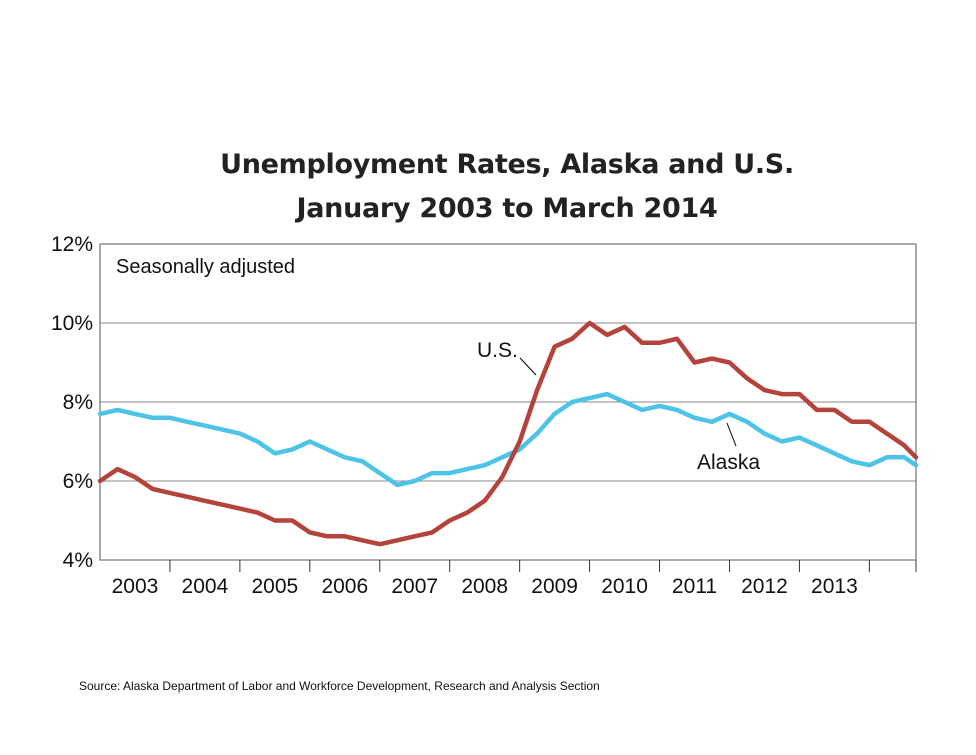 This screenshot has height=755, width=976. What do you see at coordinates (694, 586) in the screenshot?
I see `x-tick-label: 2011` at bounding box center [694, 586].